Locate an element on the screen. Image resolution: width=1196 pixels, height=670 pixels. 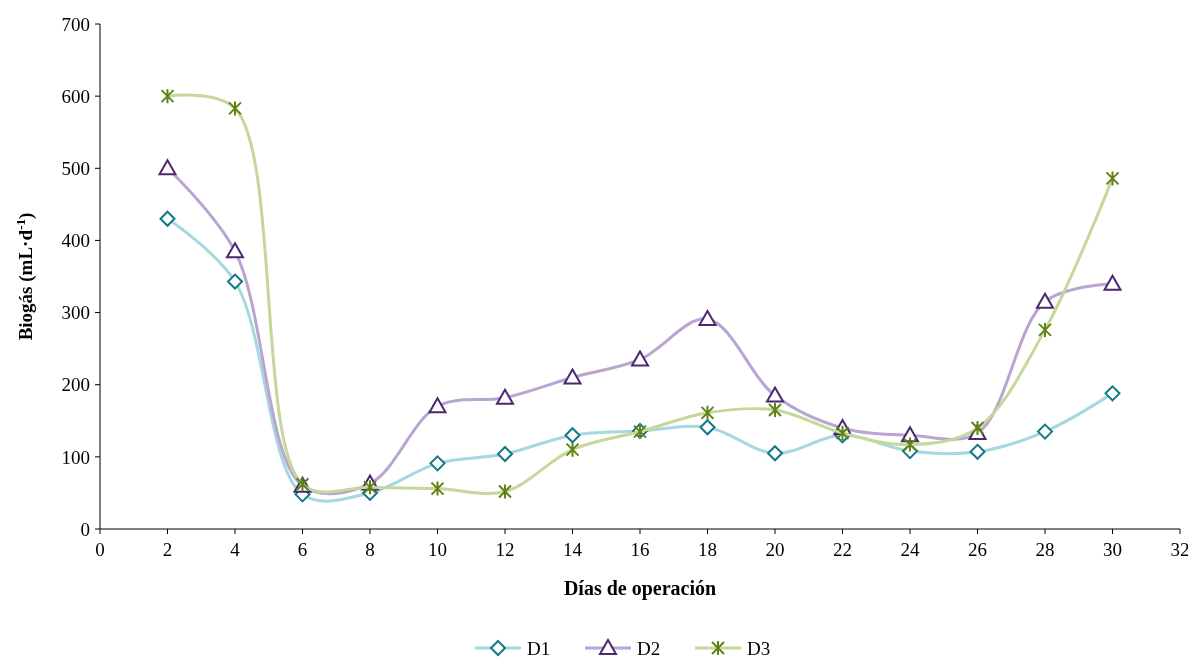
x-tick-label: 12 is located at coordinates (505, 549).